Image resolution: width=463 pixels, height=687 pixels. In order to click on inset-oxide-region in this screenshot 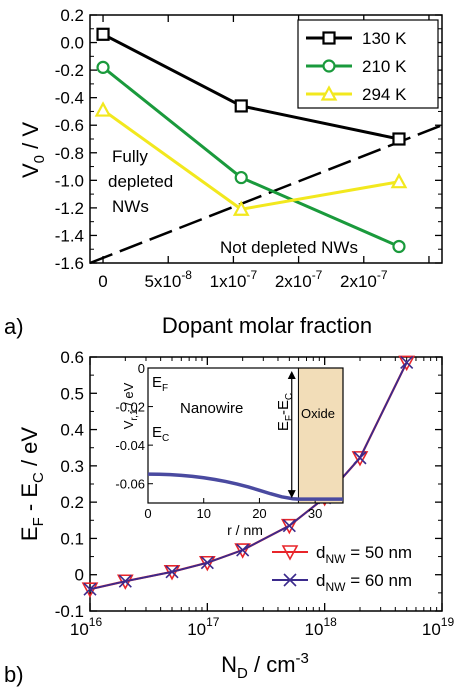, I will do `click(320, 435)`.